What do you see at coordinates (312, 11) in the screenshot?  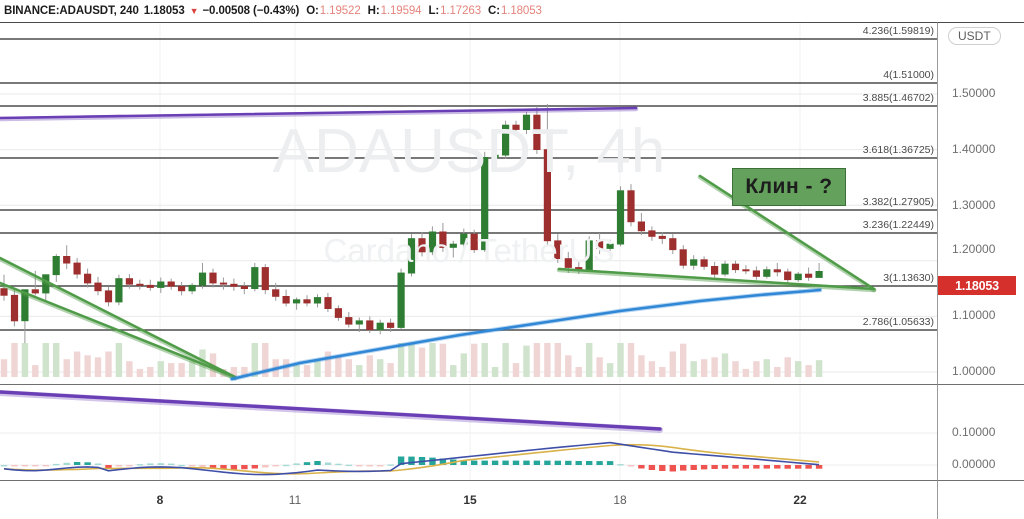 I see `open-label: O:` at bounding box center [312, 11].